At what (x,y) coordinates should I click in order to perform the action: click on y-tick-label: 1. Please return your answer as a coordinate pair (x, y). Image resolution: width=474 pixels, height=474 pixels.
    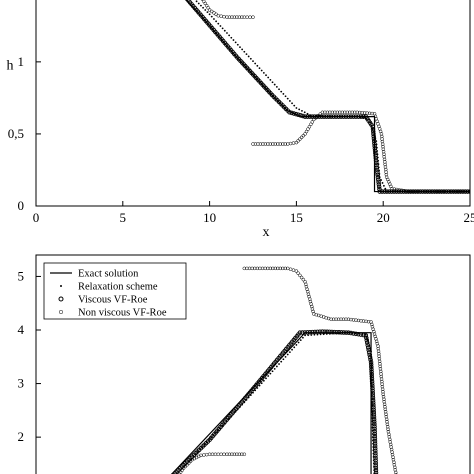
    Looking at the image, I should click on (21, 61).